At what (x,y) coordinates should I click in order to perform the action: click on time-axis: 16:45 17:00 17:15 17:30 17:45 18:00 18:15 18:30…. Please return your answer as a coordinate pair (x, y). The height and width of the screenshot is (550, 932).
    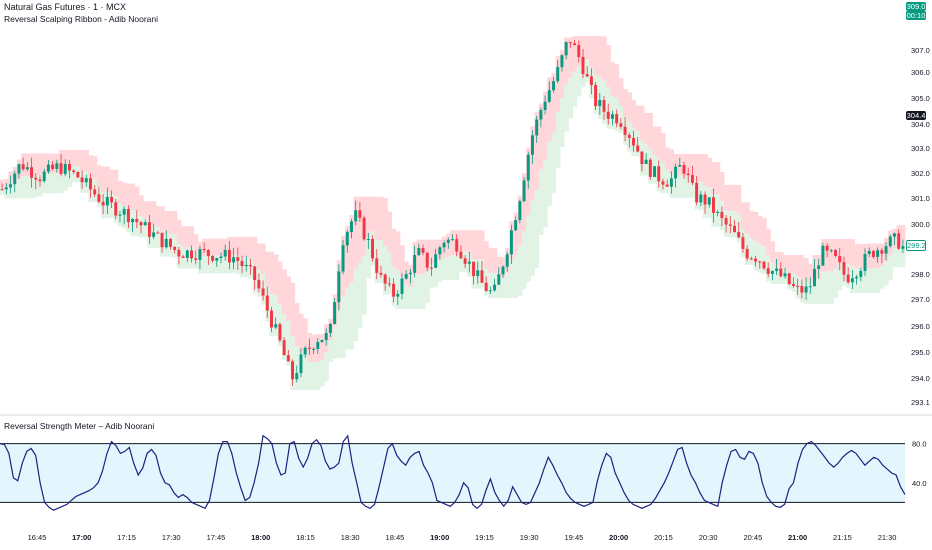
    Looking at the image, I should click on (462, 537).